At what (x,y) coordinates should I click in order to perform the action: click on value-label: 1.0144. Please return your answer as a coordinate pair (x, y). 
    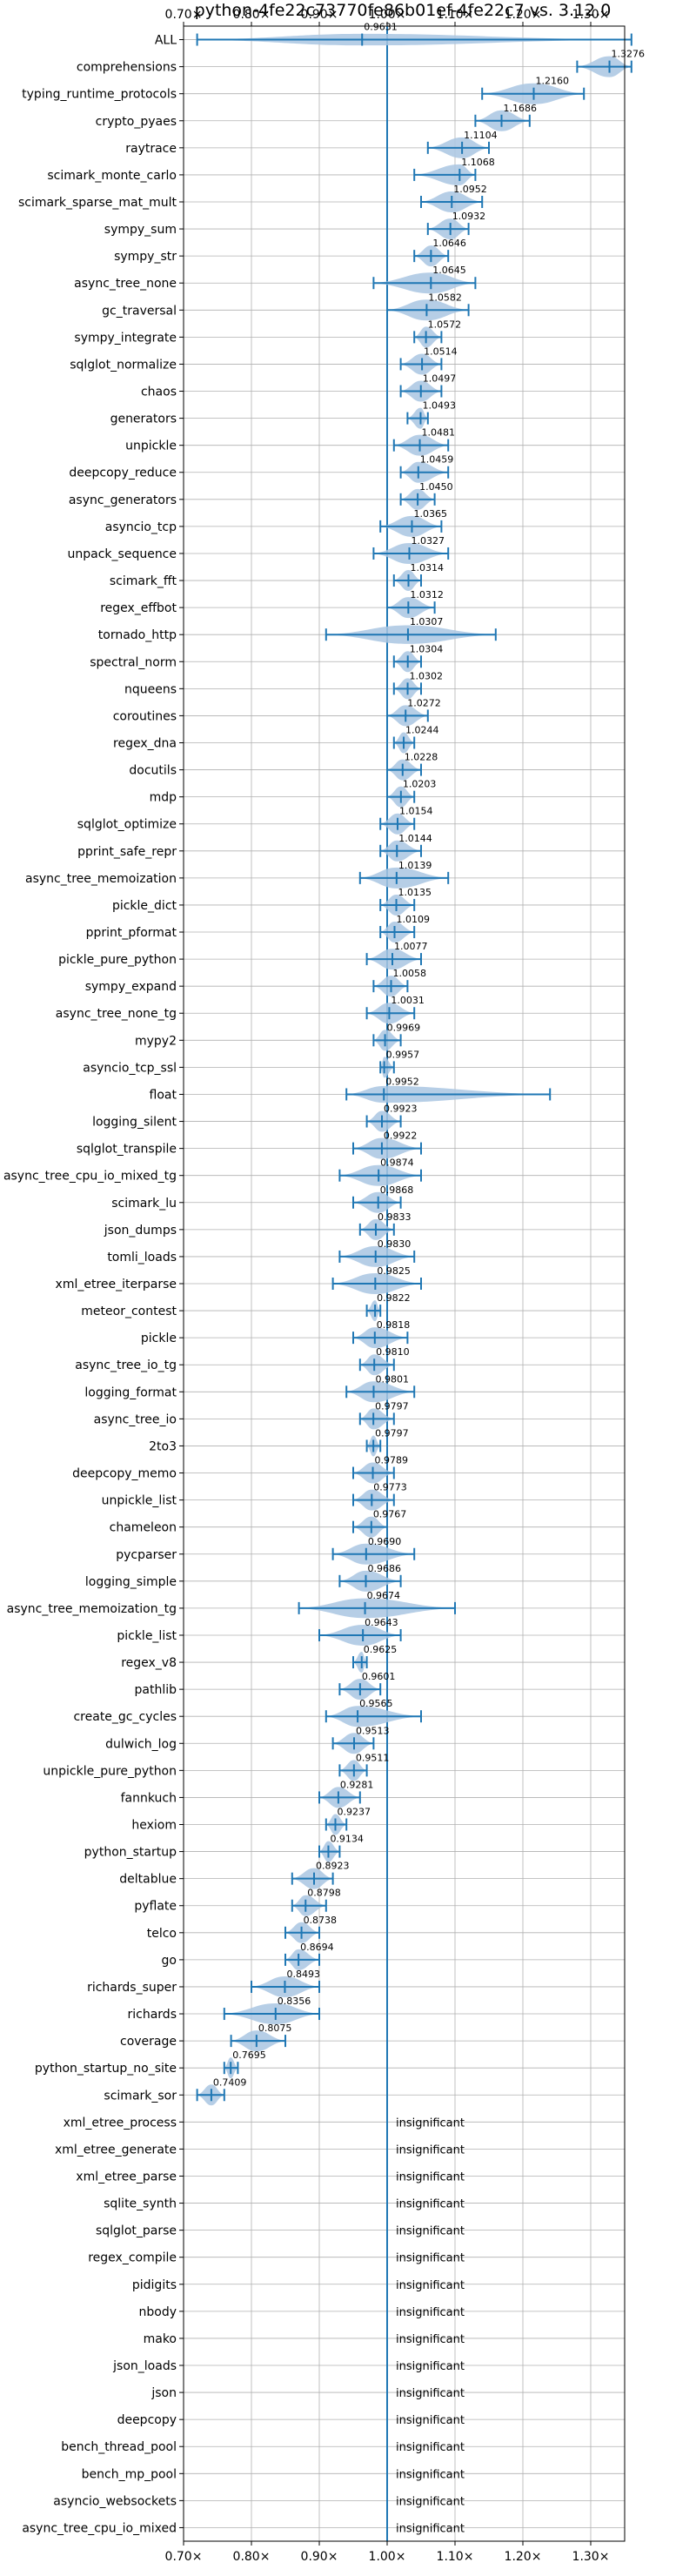
    Looking at the image, I should click on (415, 838).